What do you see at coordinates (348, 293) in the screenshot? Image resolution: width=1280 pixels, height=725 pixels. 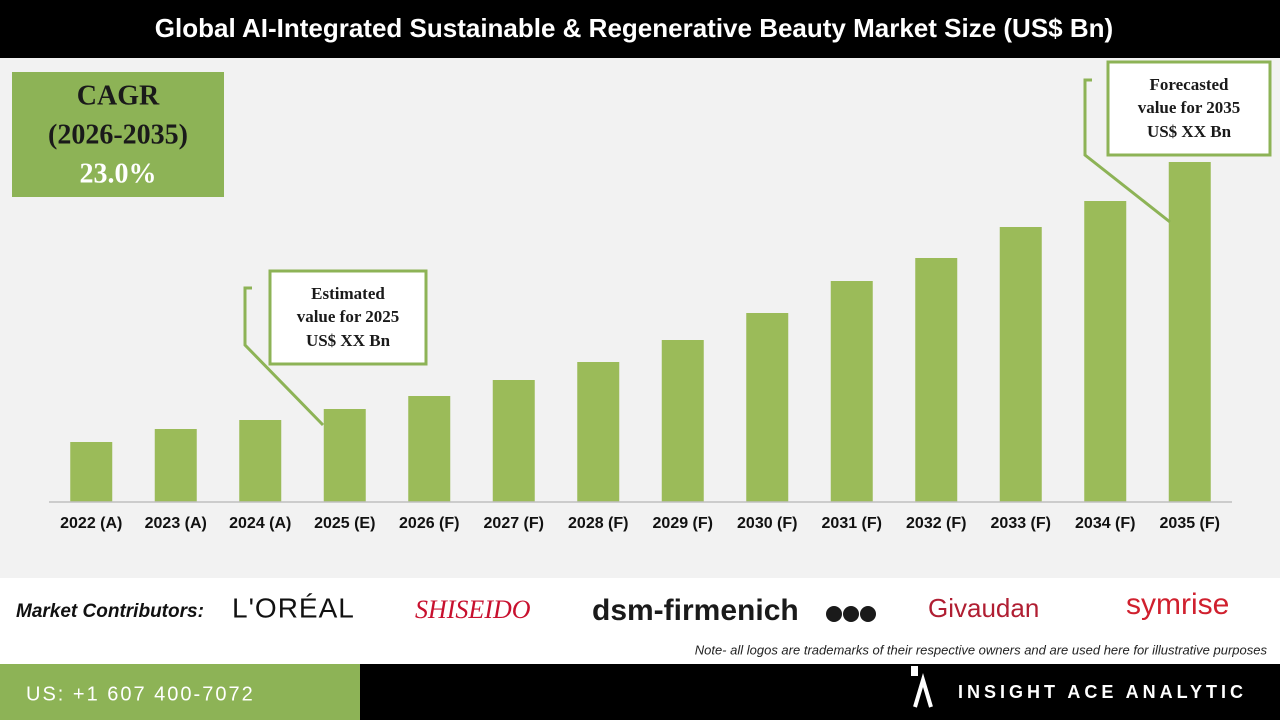 I see `callout-line: Estimated` at bounding box center [348, 293].